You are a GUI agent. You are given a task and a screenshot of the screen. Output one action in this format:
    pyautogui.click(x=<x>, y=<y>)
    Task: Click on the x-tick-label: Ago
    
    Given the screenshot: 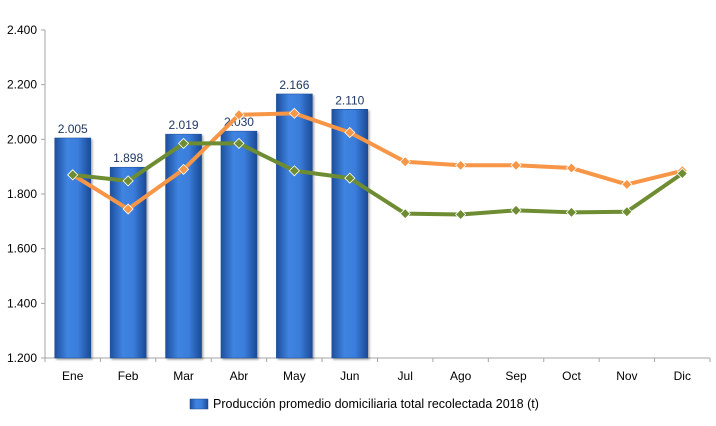 What is the action you would take?
    pyautogui.click(x=461, y=376)
    